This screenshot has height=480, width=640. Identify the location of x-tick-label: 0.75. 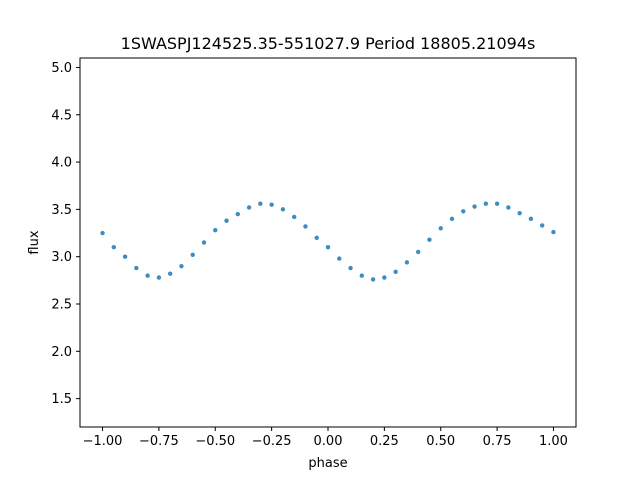
(497, 441).